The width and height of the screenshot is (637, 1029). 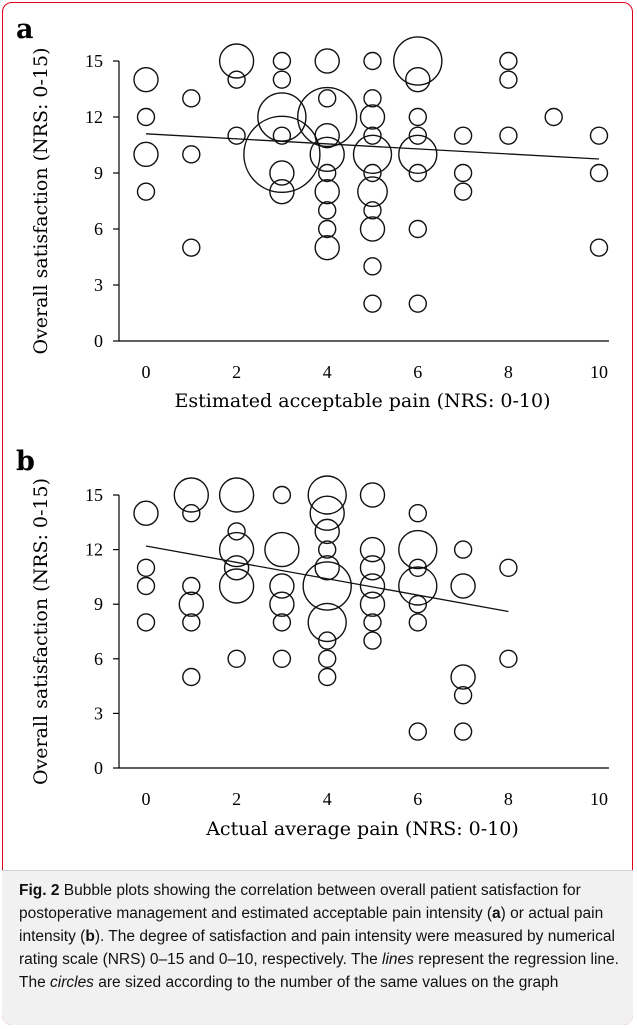 I want to click on caption-text-2: ) or actual pain intensity (, so click(x=311, y=925).